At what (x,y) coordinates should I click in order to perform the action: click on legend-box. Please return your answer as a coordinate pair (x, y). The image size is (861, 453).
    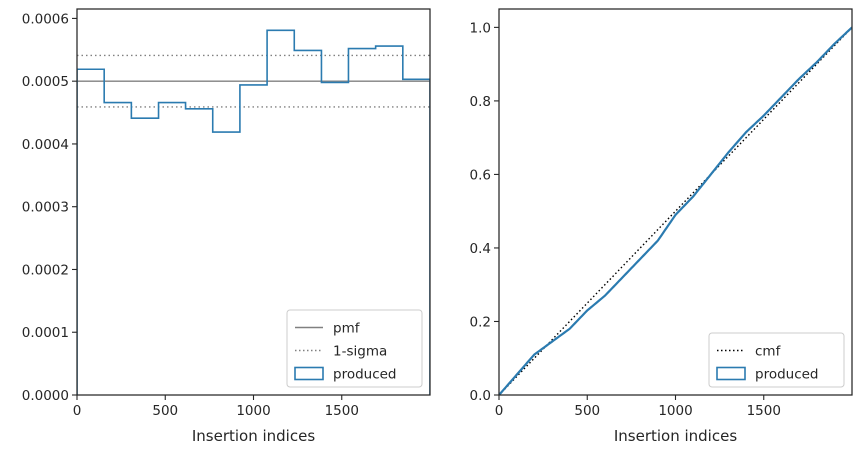
    Looking at the image, I should click on (776, 360).